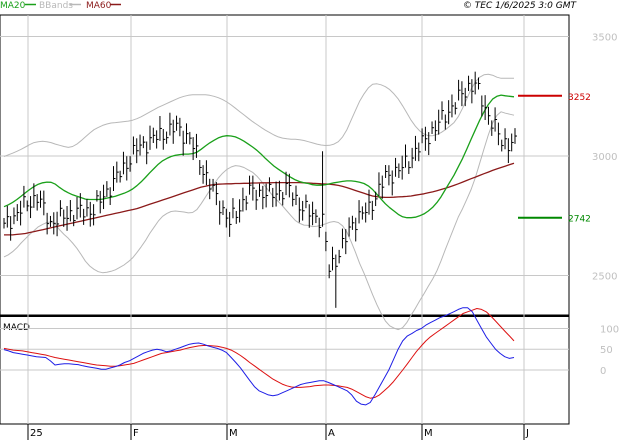 This screenshot has height=440, width=627. Describe the element at coordinates (36, 433) in the screenshot. I see `month-tick-label: 25` at that location.